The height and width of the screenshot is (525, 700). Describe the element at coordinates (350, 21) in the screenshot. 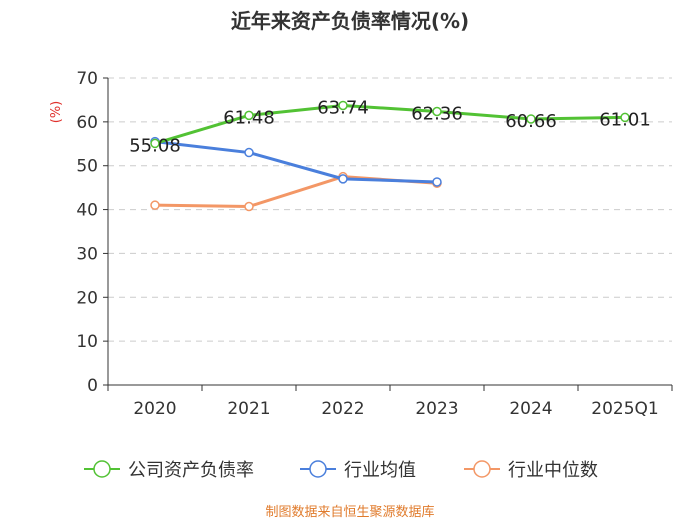

I see `chart-title: 近年来资产负债率情况(%)` at that location.